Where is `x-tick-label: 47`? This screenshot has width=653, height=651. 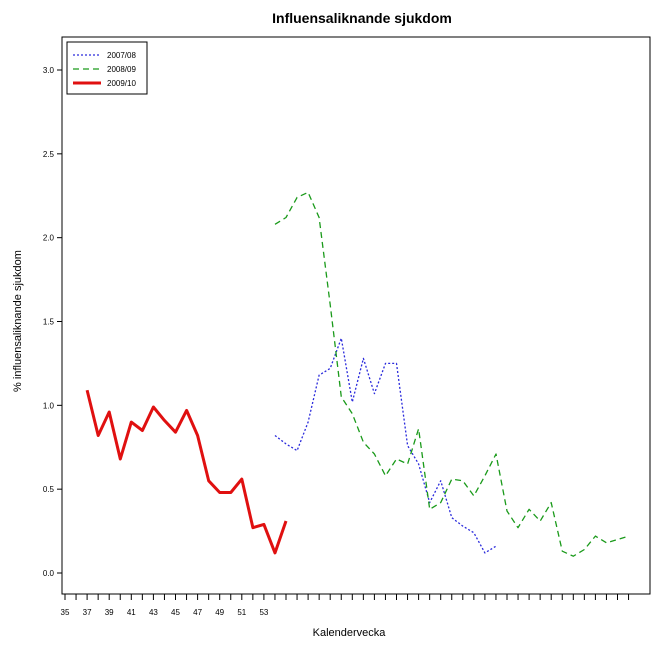 x-tick-label: 47 is located at coordinates (197, 612).